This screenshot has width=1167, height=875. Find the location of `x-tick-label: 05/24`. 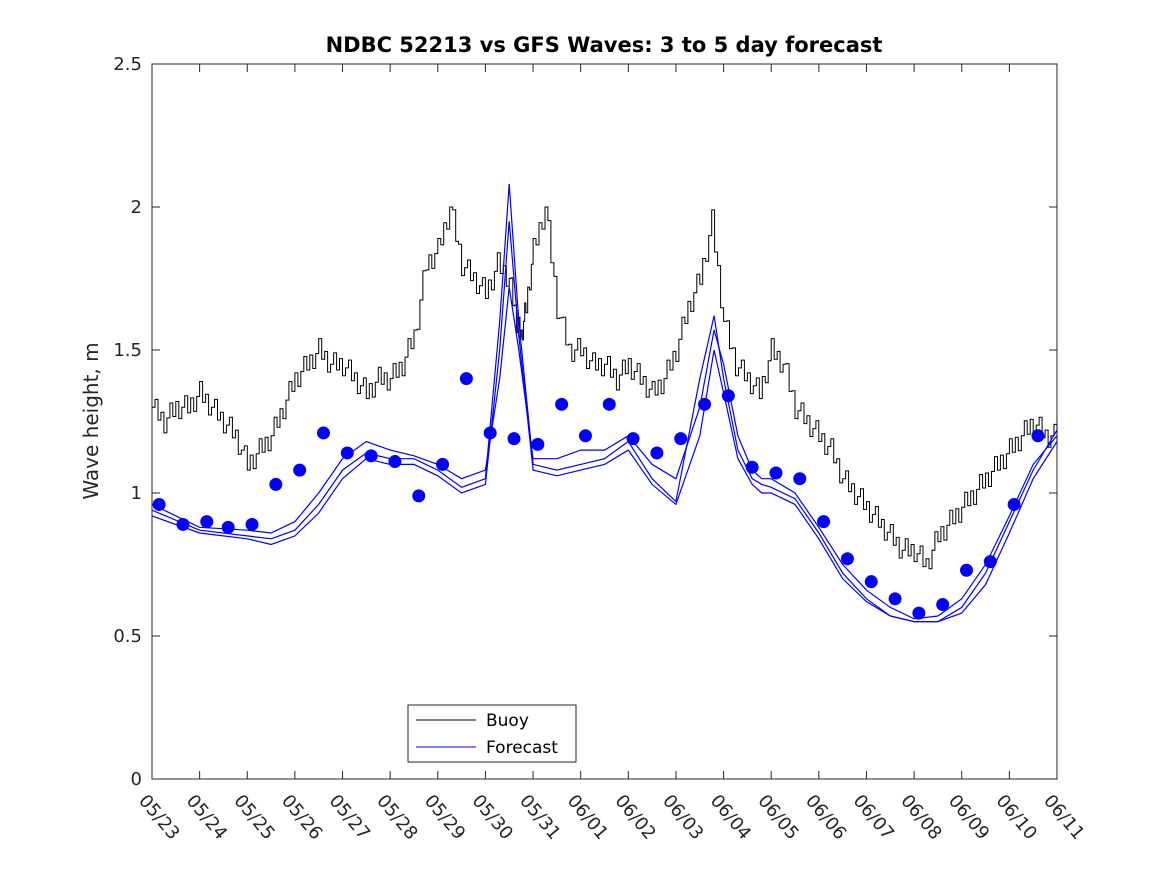

x-tick-label: 05/24 is located at coordinates (206, 817).